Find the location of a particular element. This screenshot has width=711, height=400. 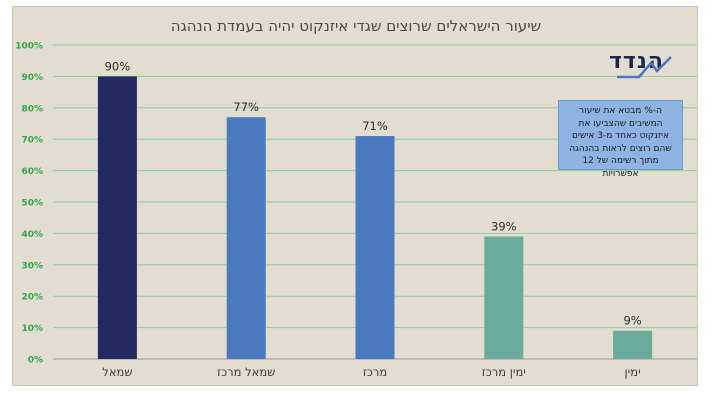

data-label: 39% is located at coordinates (504, 227).